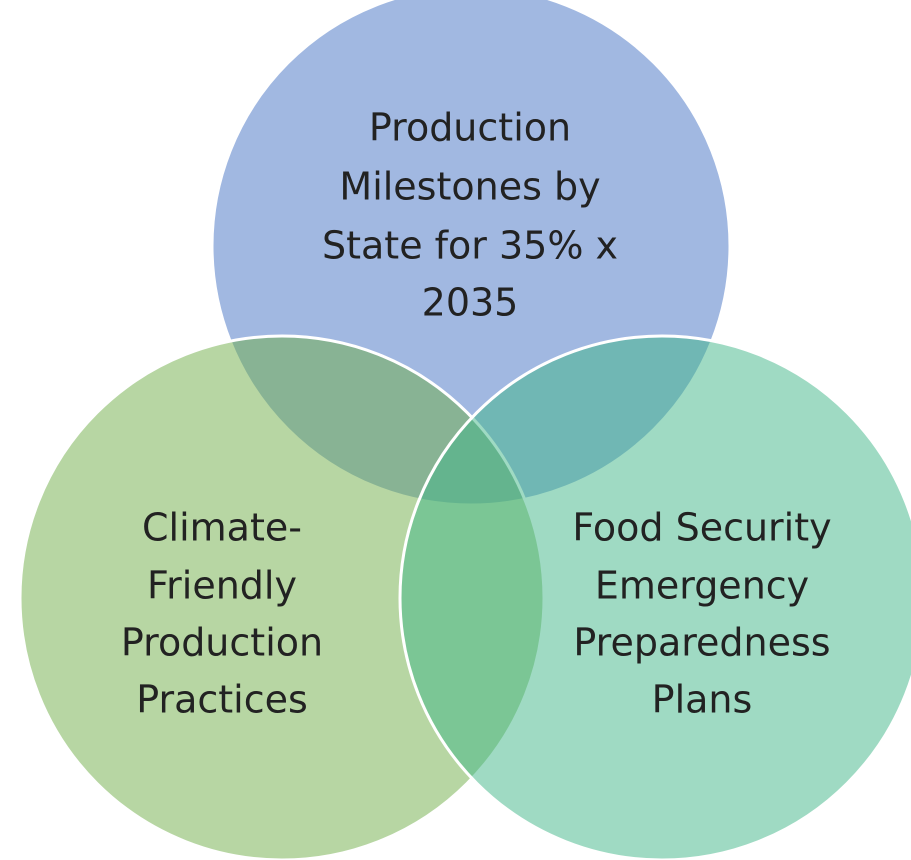  Describe the element at coordinates (222, 700) in the screenshot. I see `label-line: Practices` at that location.